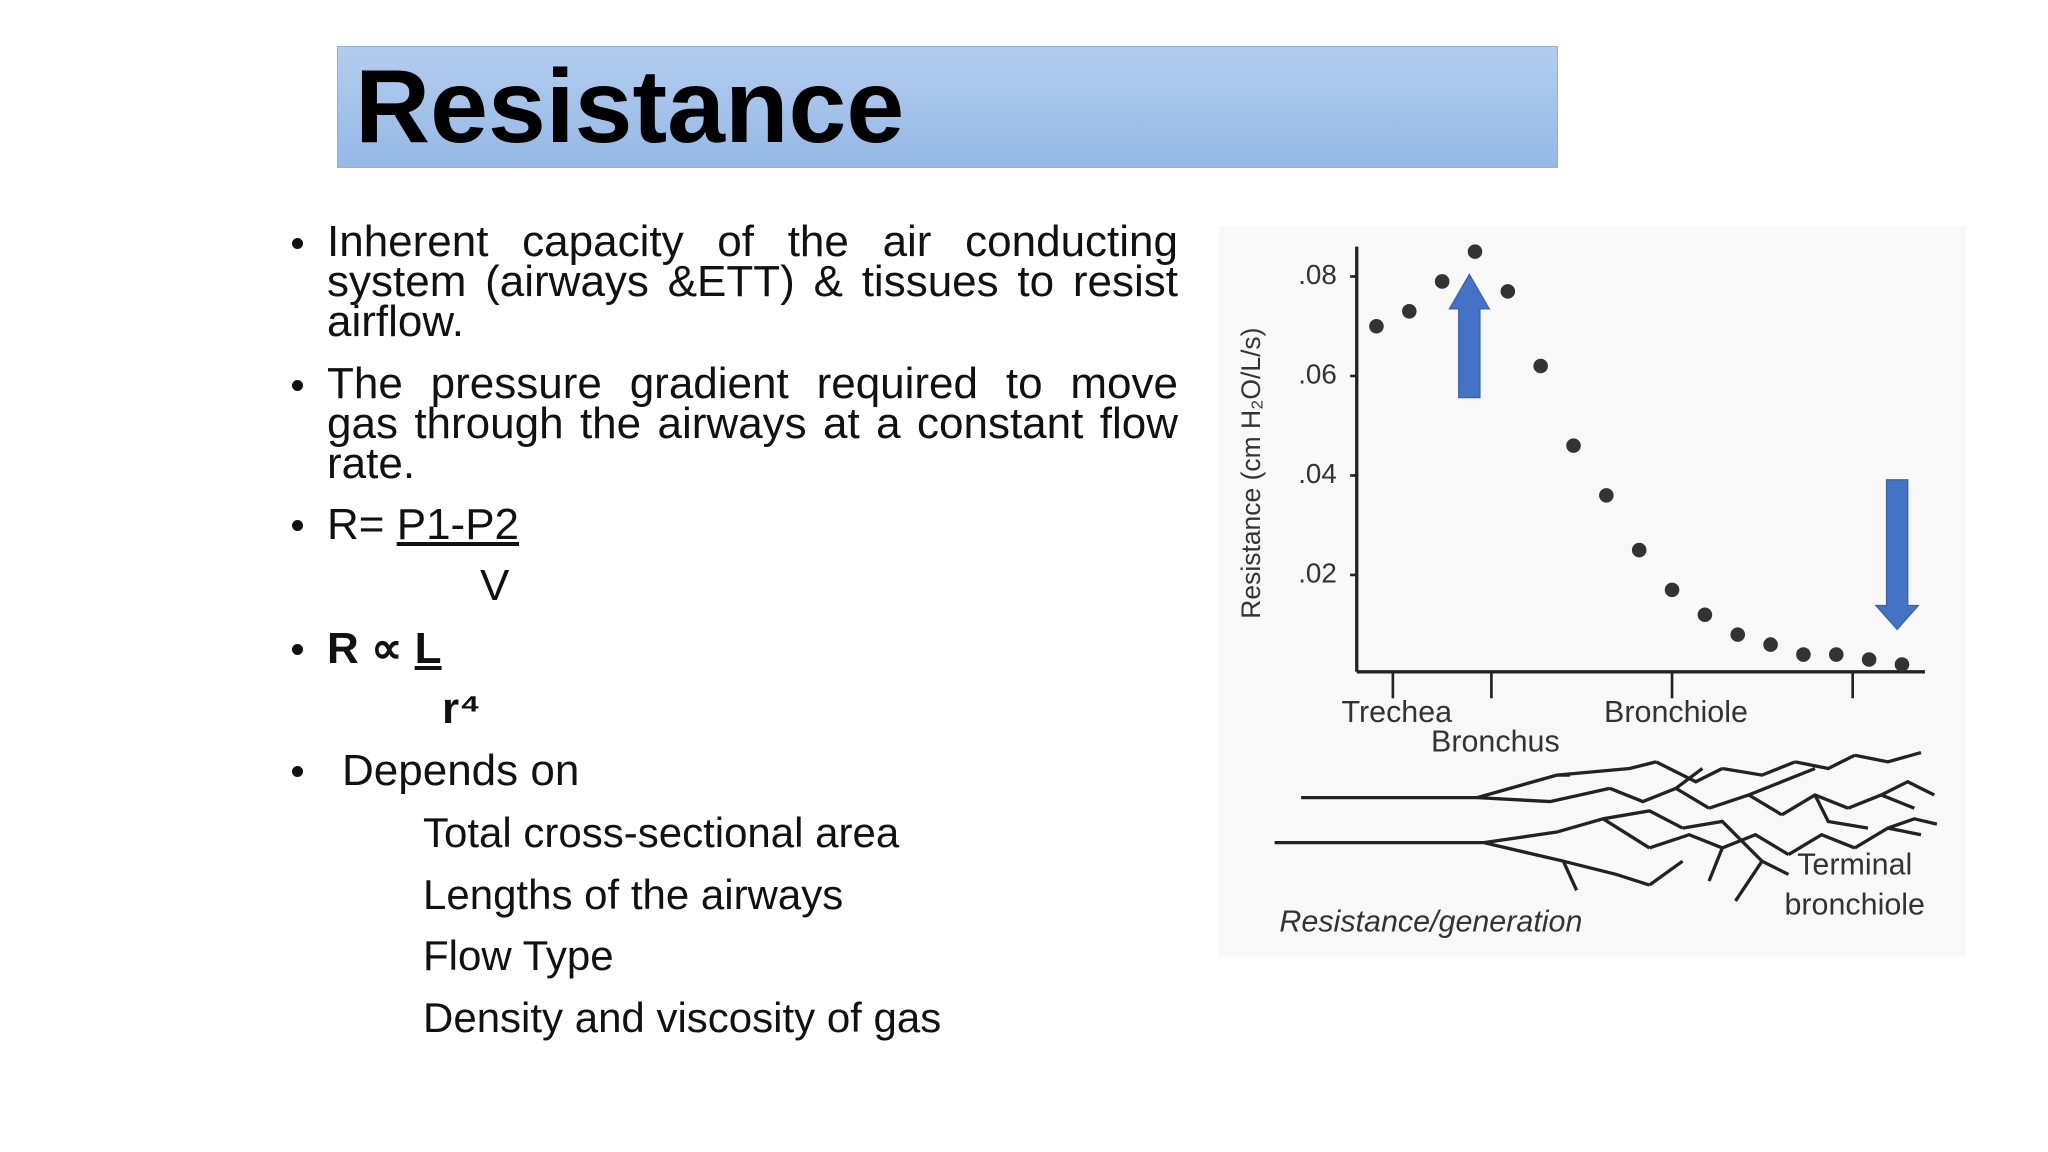 The width and height of the screenshot is (2048, 1152). Describe the element at coordinates (1317, 373) in the screenshot. I see `y-tick-label: .06` at that location.